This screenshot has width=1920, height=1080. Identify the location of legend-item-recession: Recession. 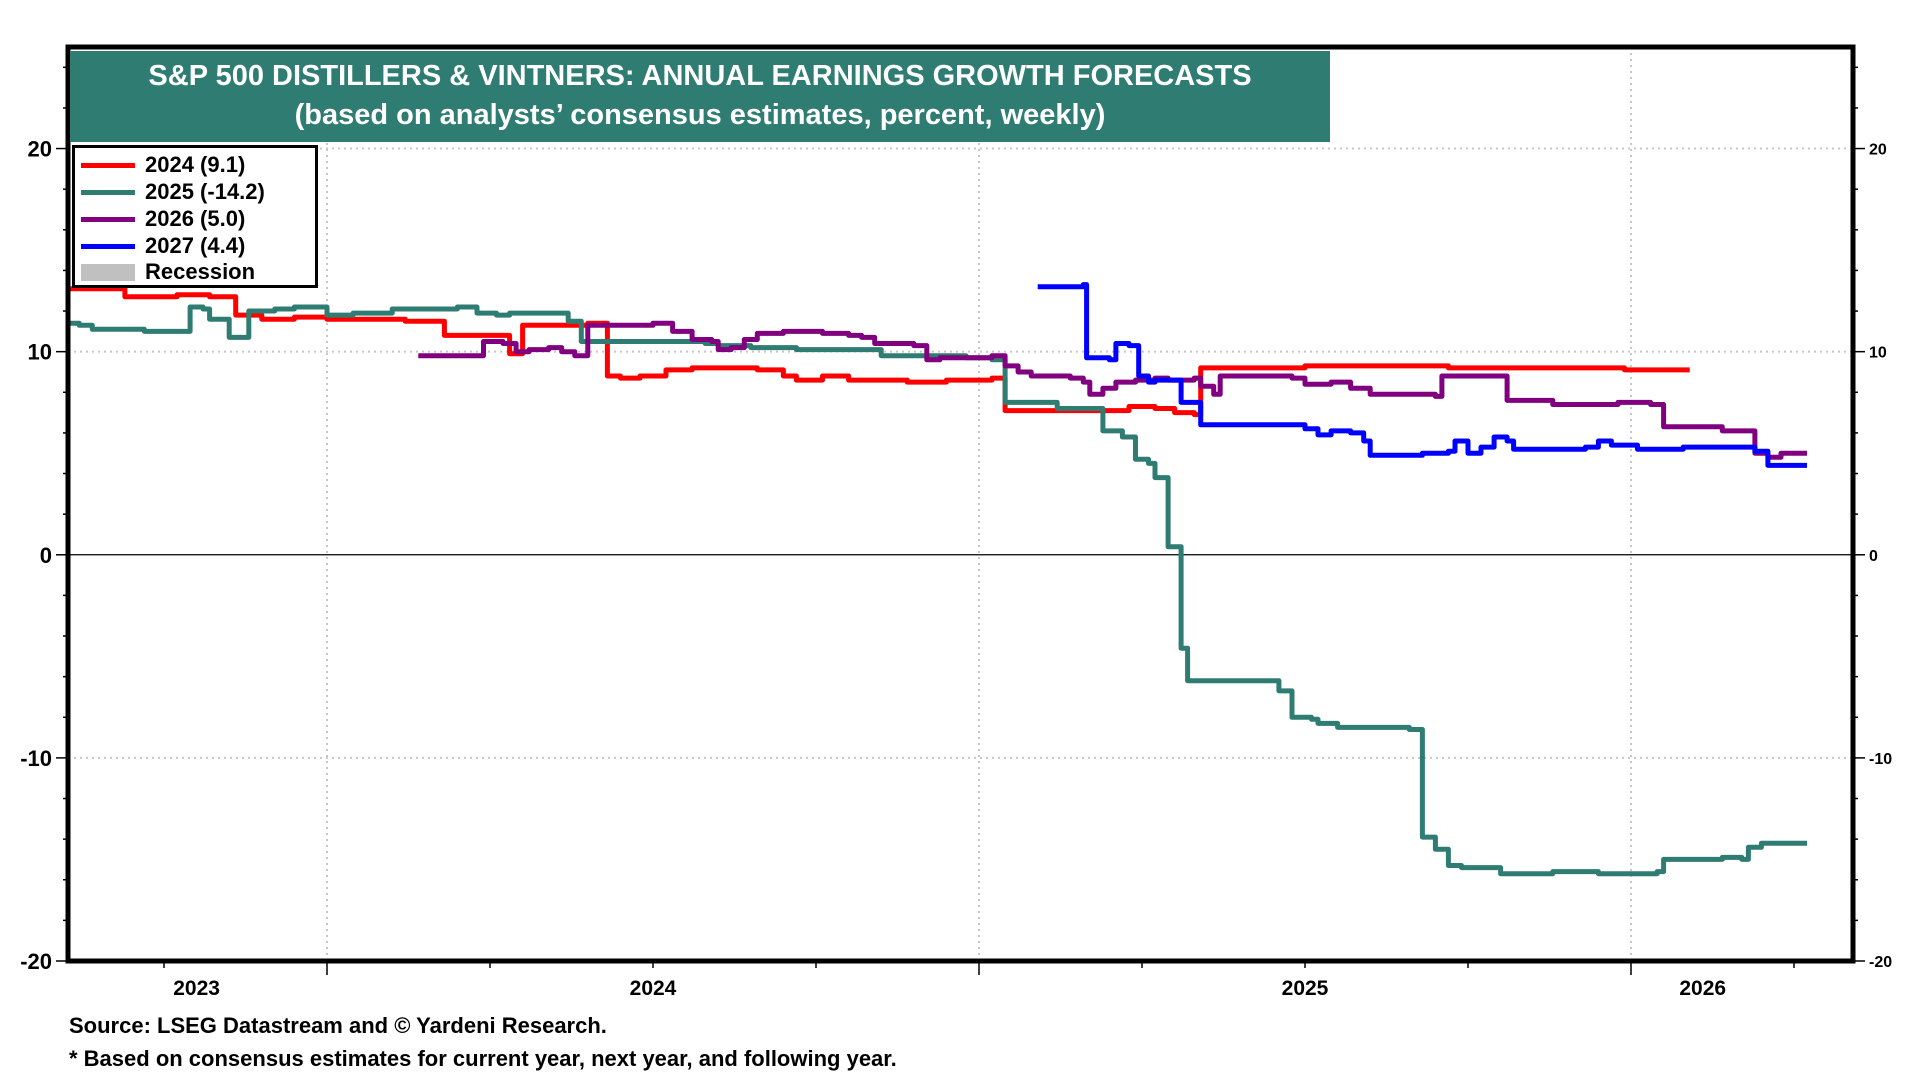
(168, 272).